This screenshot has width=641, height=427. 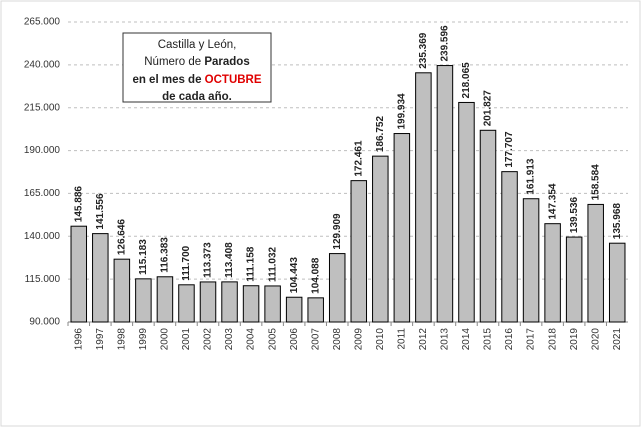 I want to click on y-tick-label: 265.000, so click(x=42, y=22).